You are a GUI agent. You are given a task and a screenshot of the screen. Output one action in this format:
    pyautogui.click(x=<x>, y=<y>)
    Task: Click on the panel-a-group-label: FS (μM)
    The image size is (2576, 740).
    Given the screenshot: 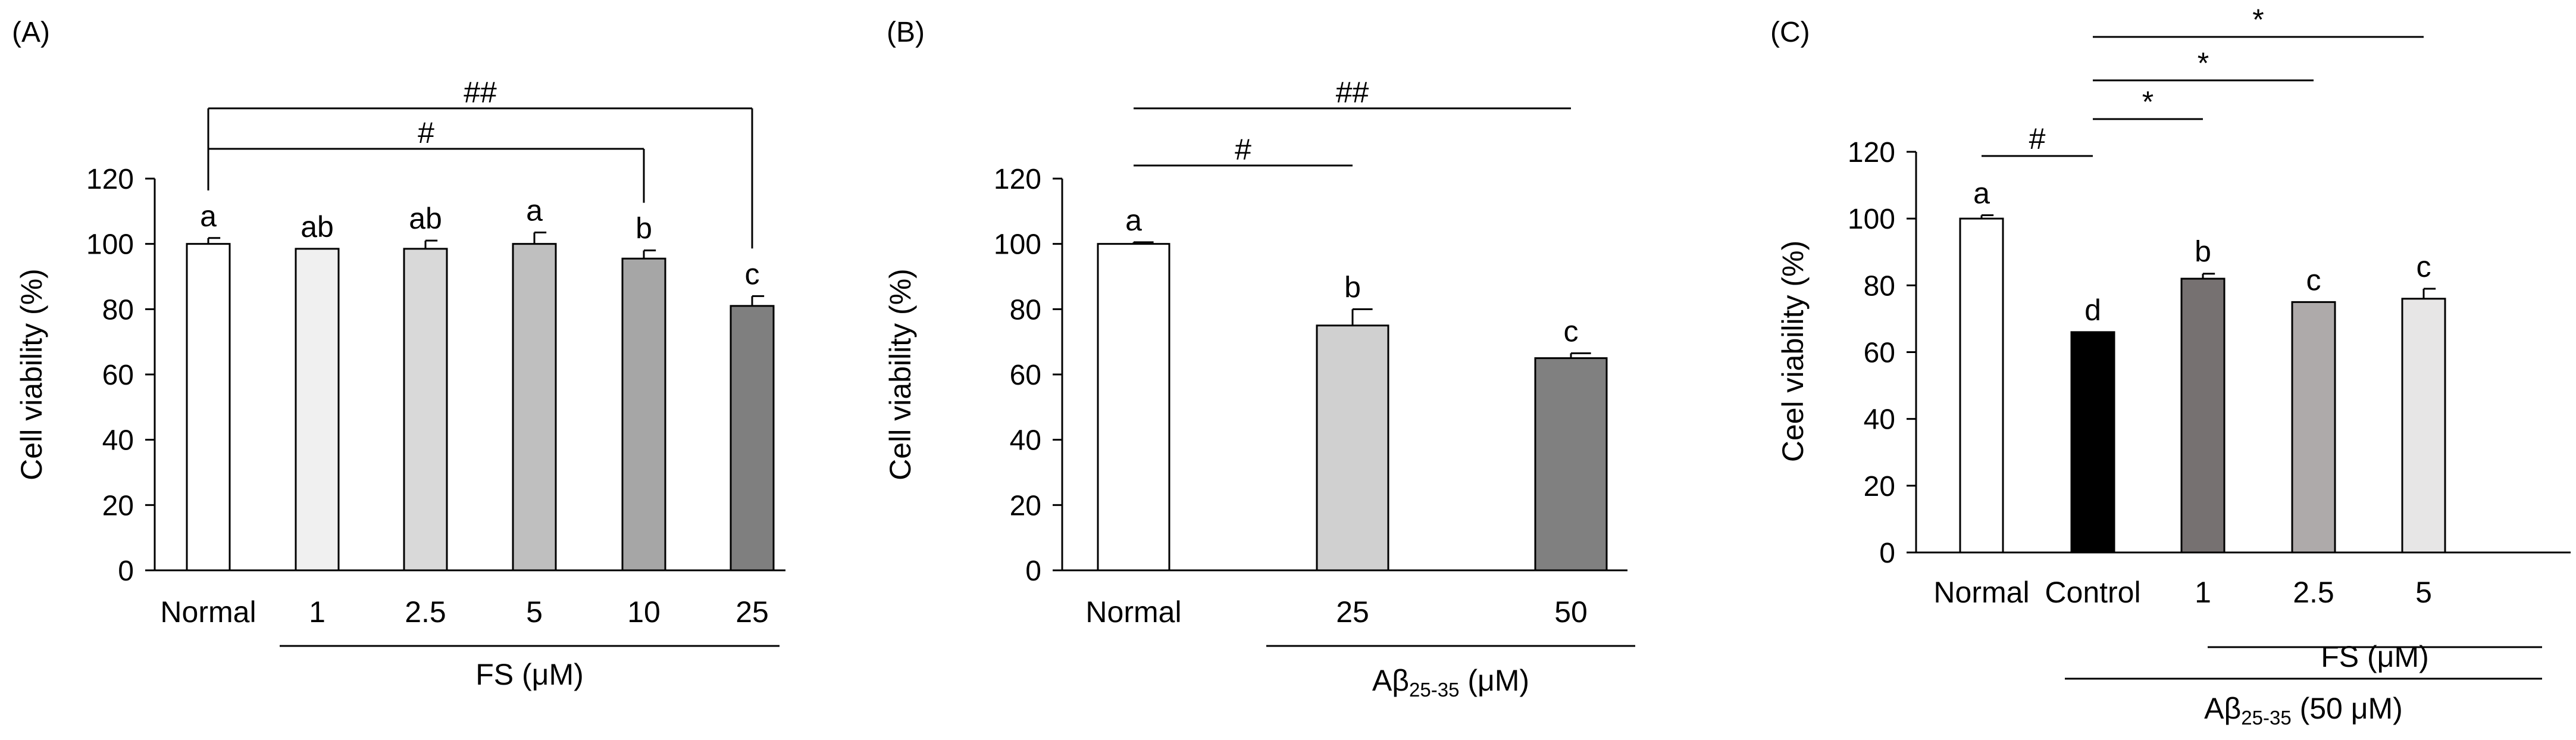 What is the action you would take?
    pyautogui.click(x=529, y=675)
    